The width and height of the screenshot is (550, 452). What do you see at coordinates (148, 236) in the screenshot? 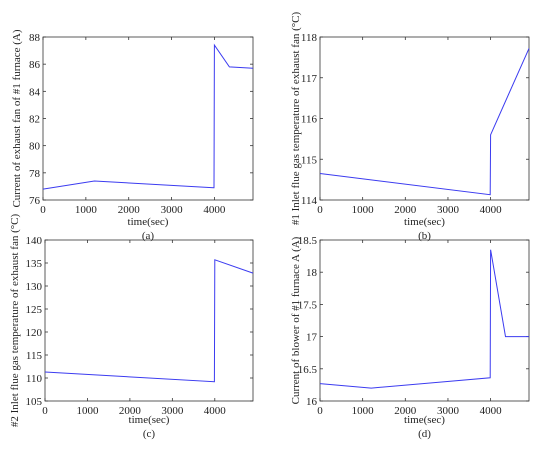
I see `panel-letter: (a)` at bounding box center [148, 236].